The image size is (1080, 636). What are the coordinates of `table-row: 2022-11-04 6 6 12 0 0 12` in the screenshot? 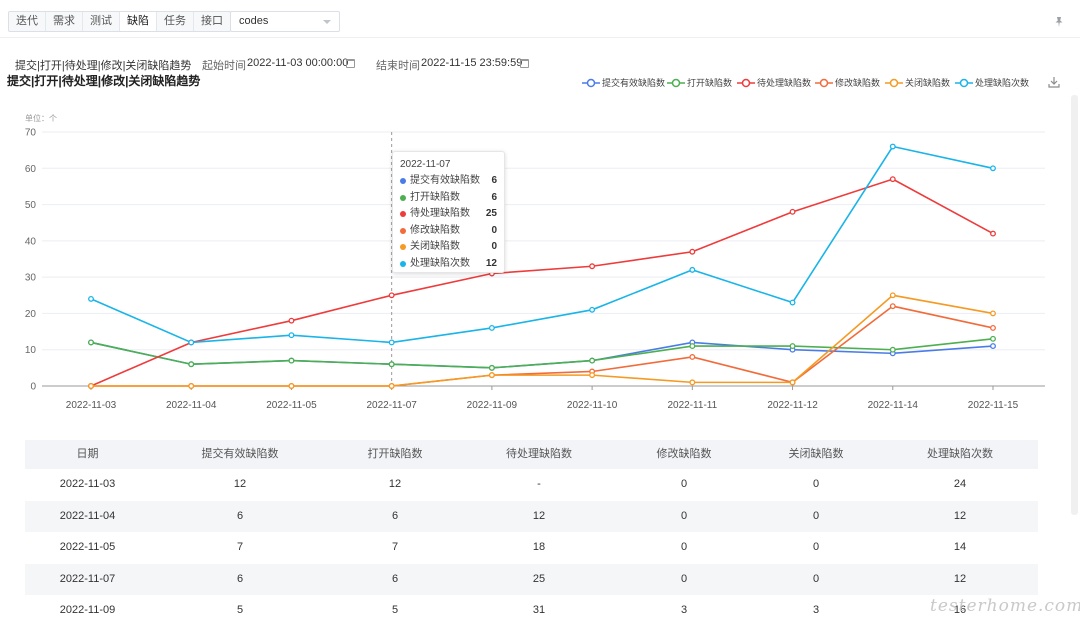 It's located at (531, 516).